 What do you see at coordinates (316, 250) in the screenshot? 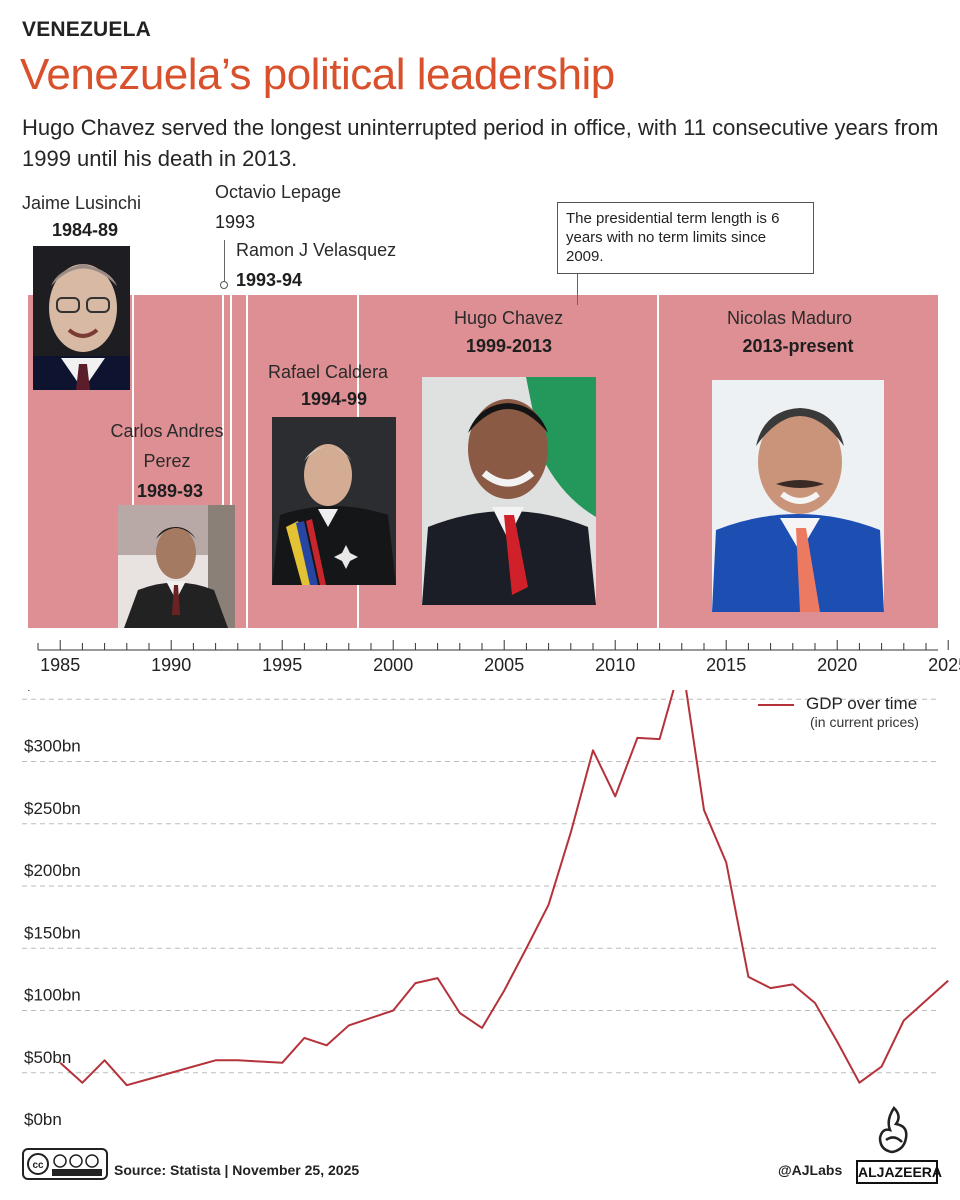
I see `president-name: Ramon J Velasquez` at bounding box center [316, 250].